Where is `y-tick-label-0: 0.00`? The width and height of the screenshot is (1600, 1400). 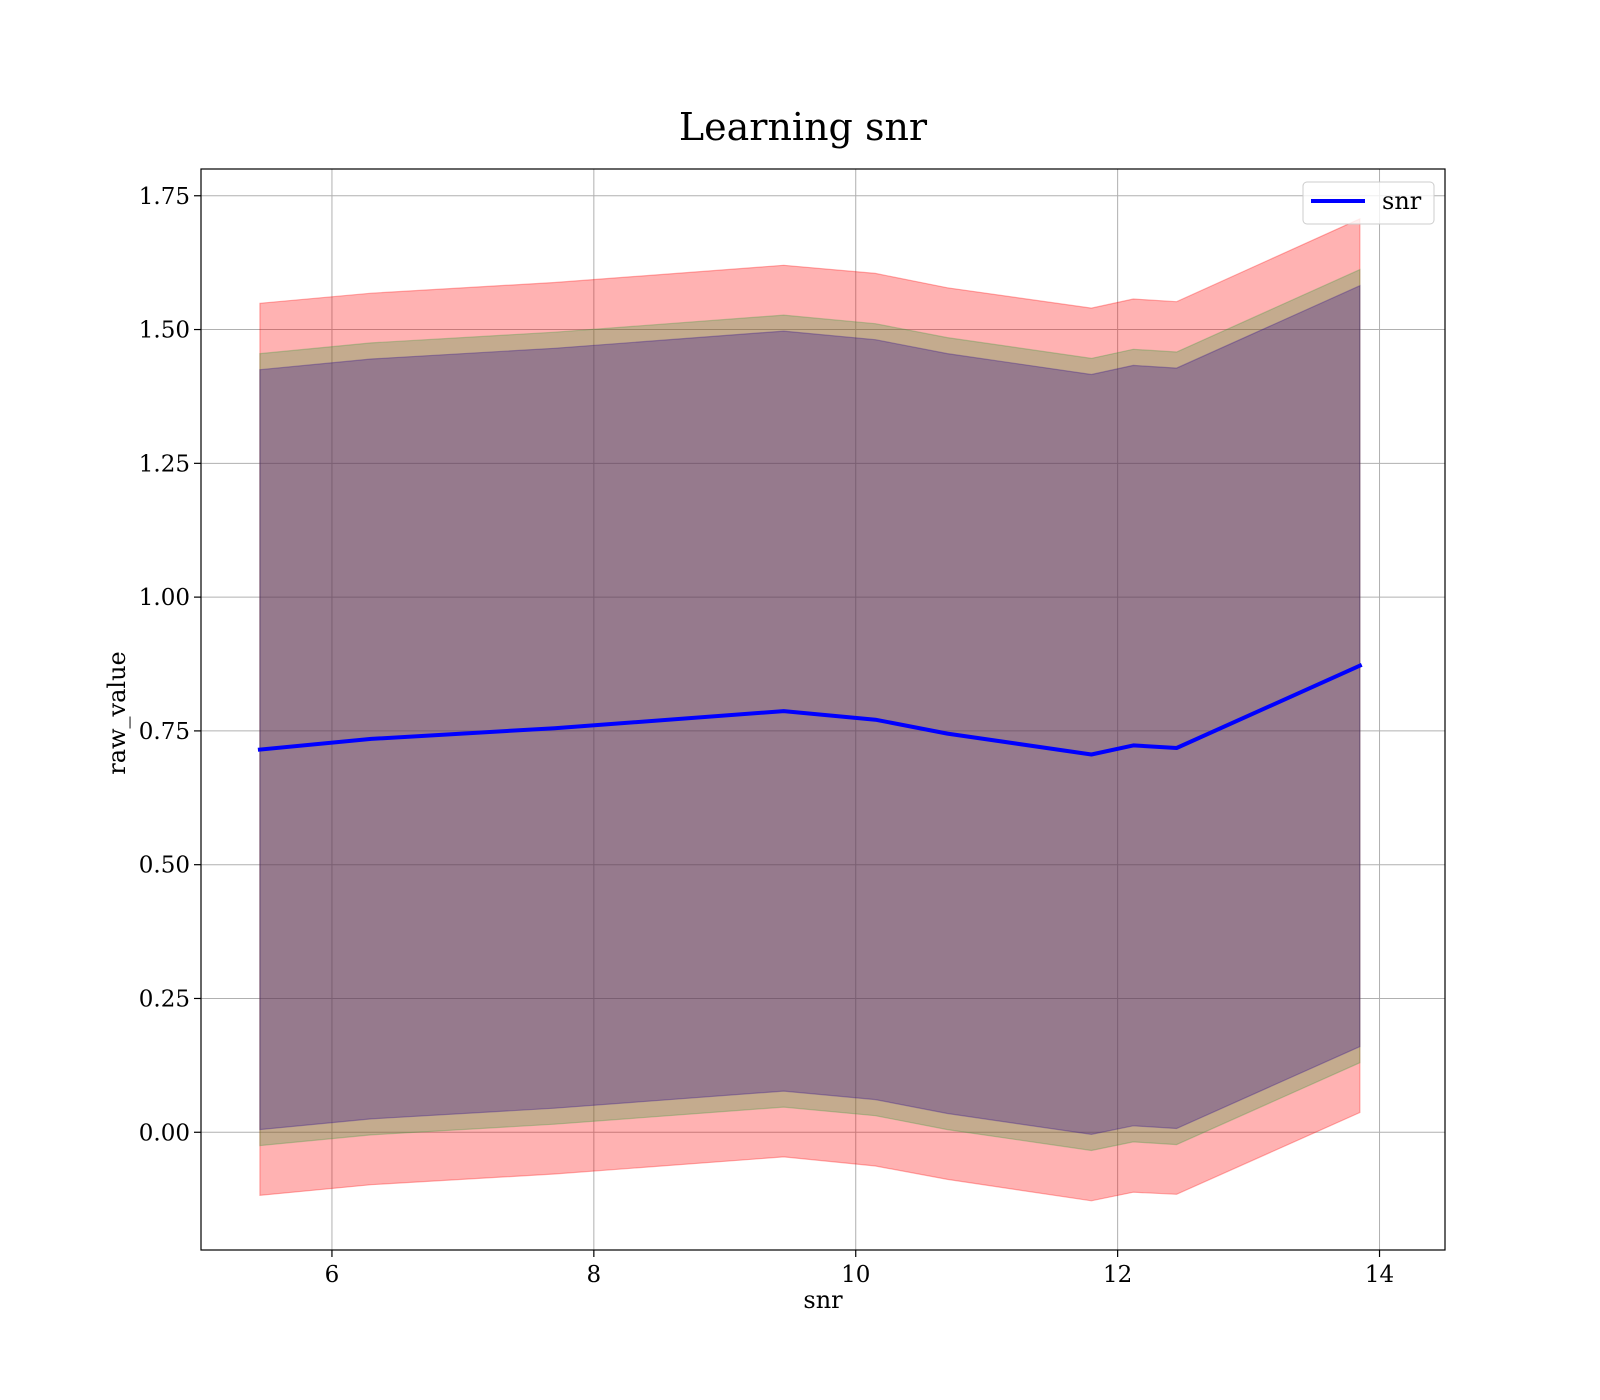 y-tick-label-0: 0.00 is located at coordinates (164, 1133).